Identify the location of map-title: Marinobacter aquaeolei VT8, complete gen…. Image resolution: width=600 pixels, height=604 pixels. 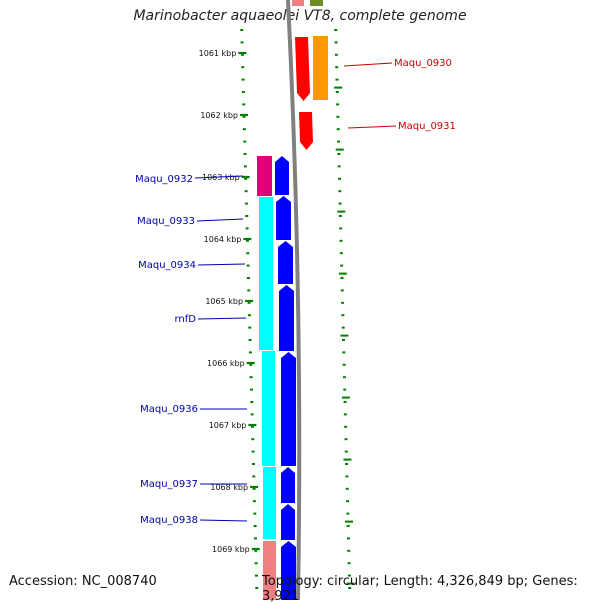
(300, 16).